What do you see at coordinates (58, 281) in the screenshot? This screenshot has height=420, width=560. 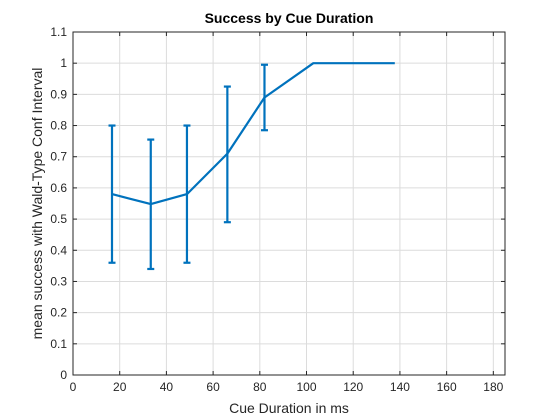 I see `y-tick-label: 0.3` at bounding box center [58, 281].